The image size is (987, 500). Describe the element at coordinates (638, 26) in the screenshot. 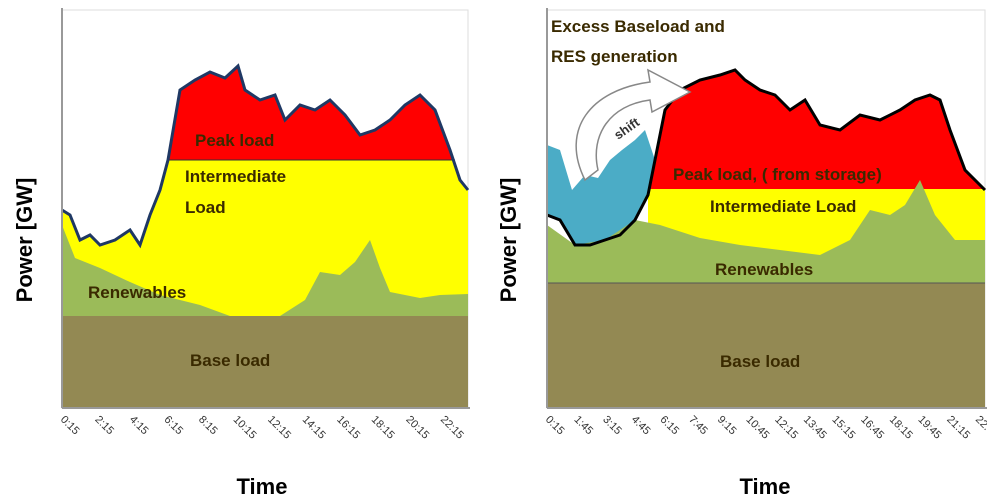

I see `annotation: Excess Baseload and` at that location.